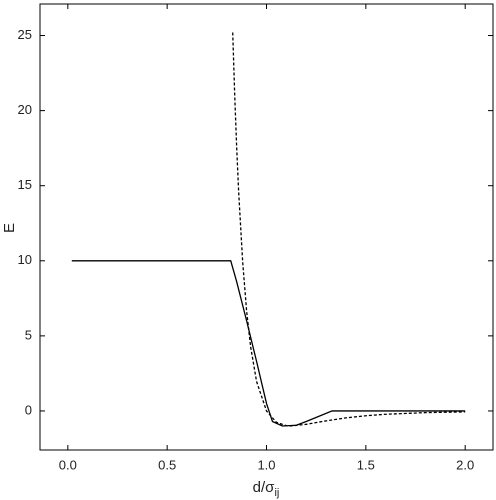 This screenshot has height=500, width=496. I want to click on x-axis-title-main: d/σ, so click(264, 487).